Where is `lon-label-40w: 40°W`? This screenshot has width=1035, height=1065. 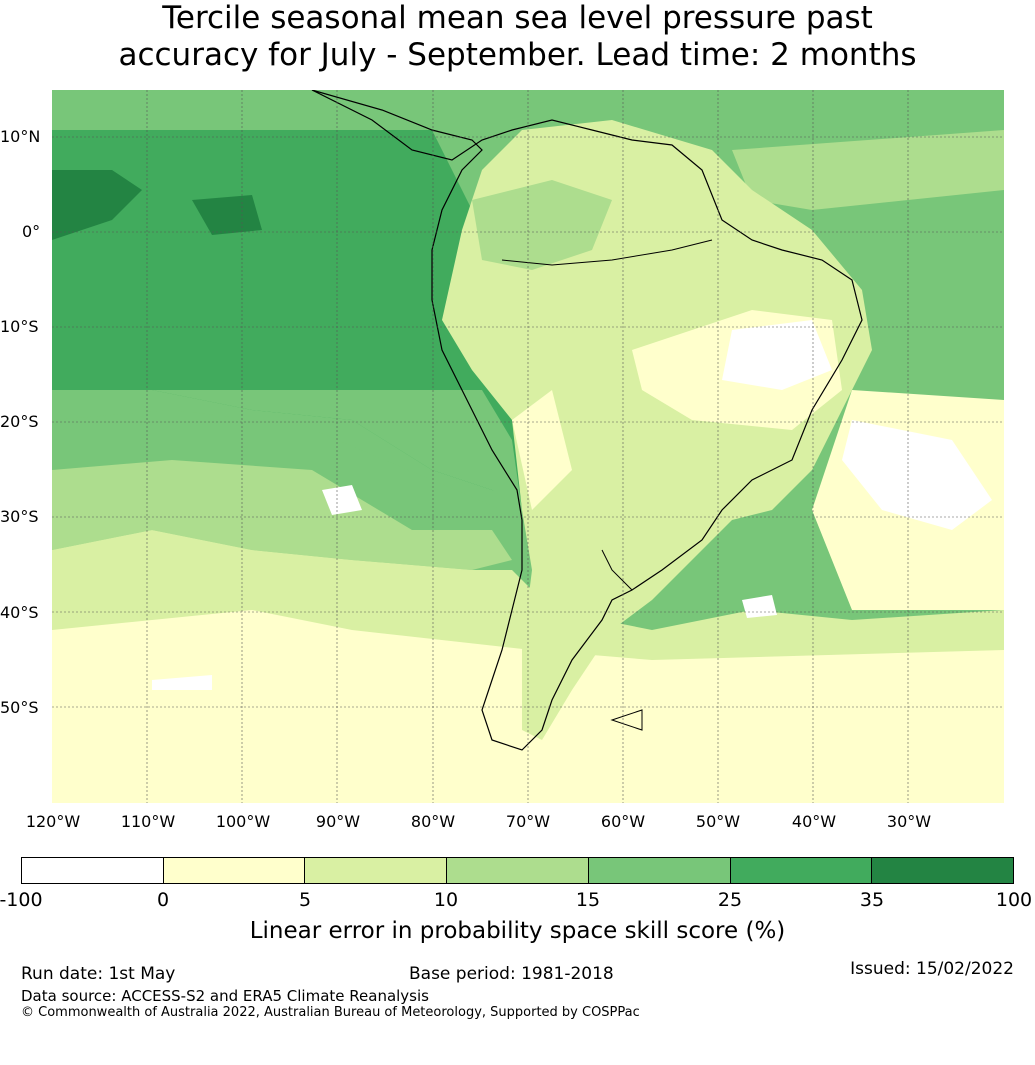
lon-label-40w: 40°W is located at coordinates (814, 821).